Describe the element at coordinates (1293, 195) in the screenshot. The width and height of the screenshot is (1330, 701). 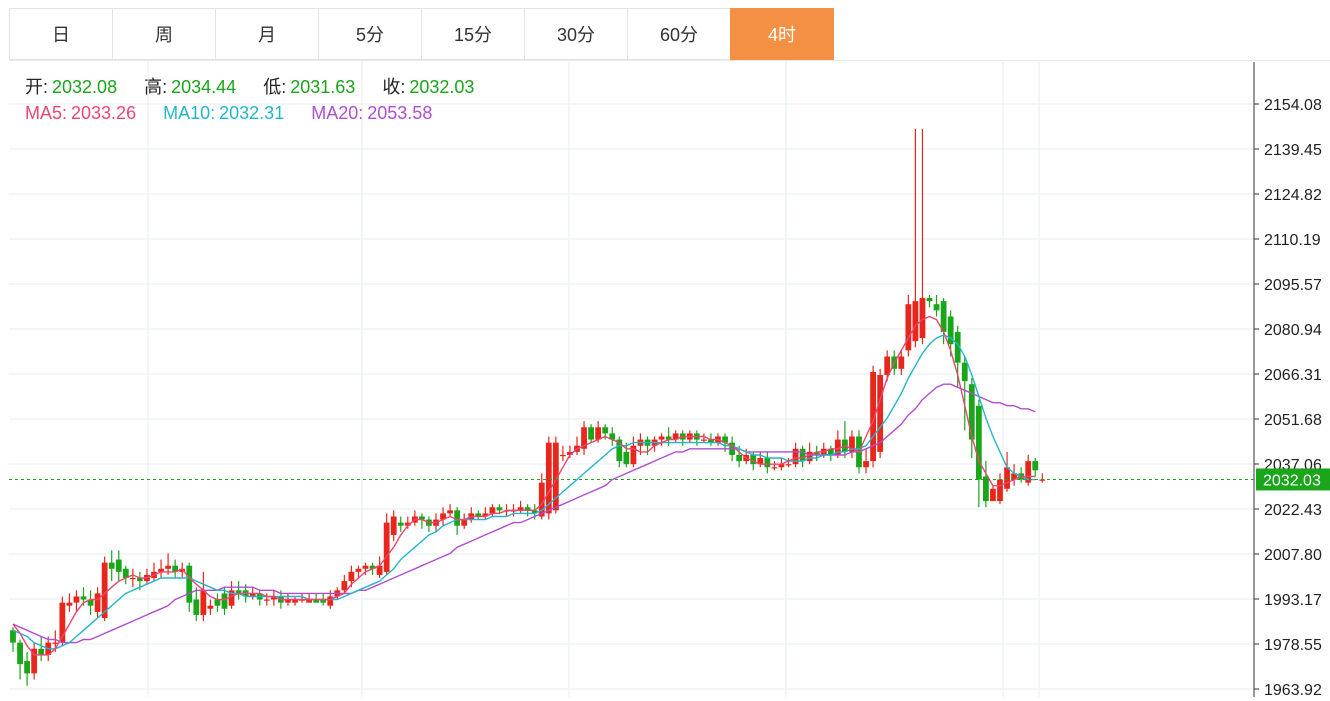
I see `y-tick-label: 2124.82` at that location.